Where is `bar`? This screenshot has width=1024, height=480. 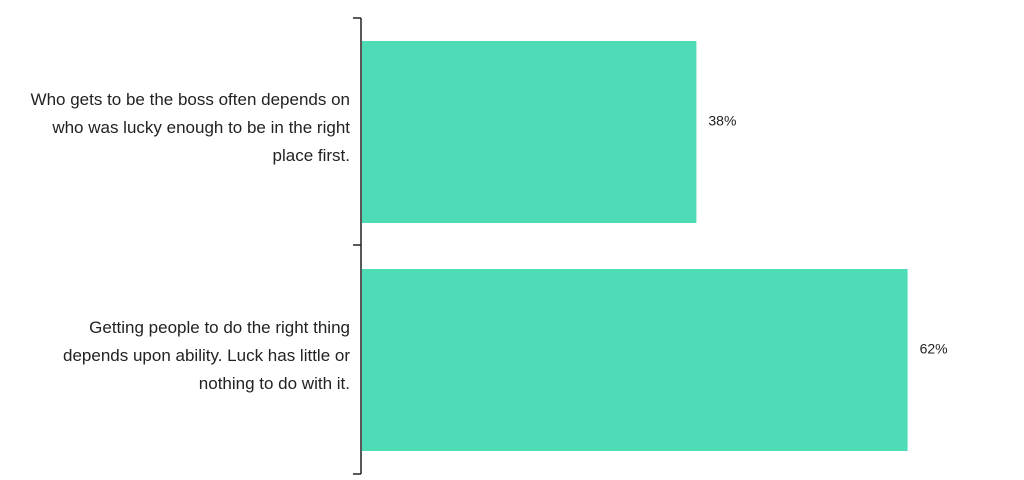
bar is located at coordinates (529, 132).